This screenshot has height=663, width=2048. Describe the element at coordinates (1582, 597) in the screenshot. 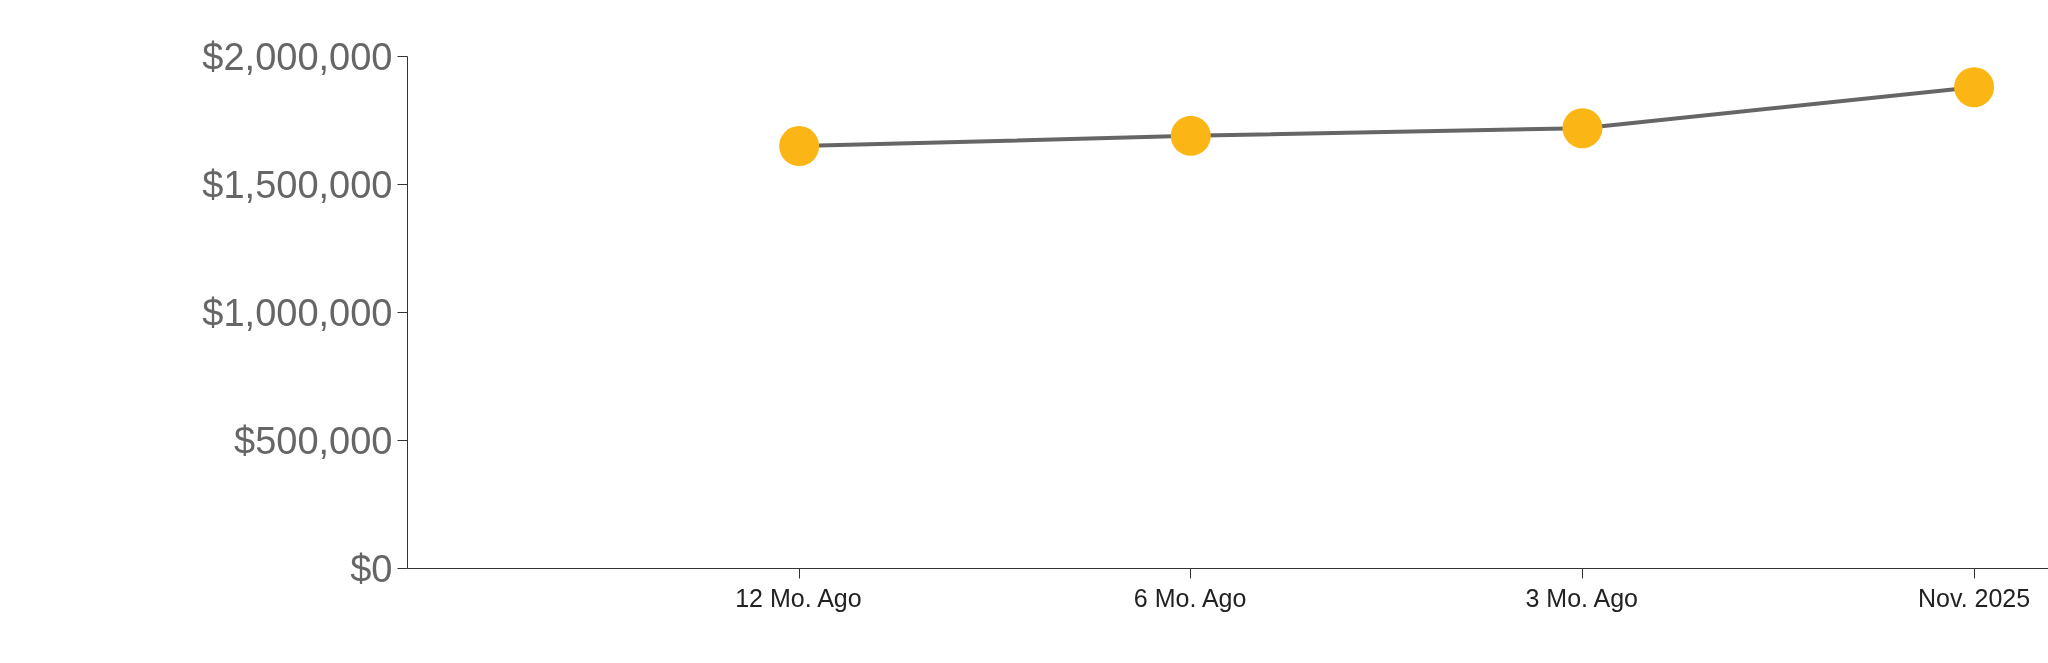

I see `x-tick-label: 3 Mo. Ago` at that location.